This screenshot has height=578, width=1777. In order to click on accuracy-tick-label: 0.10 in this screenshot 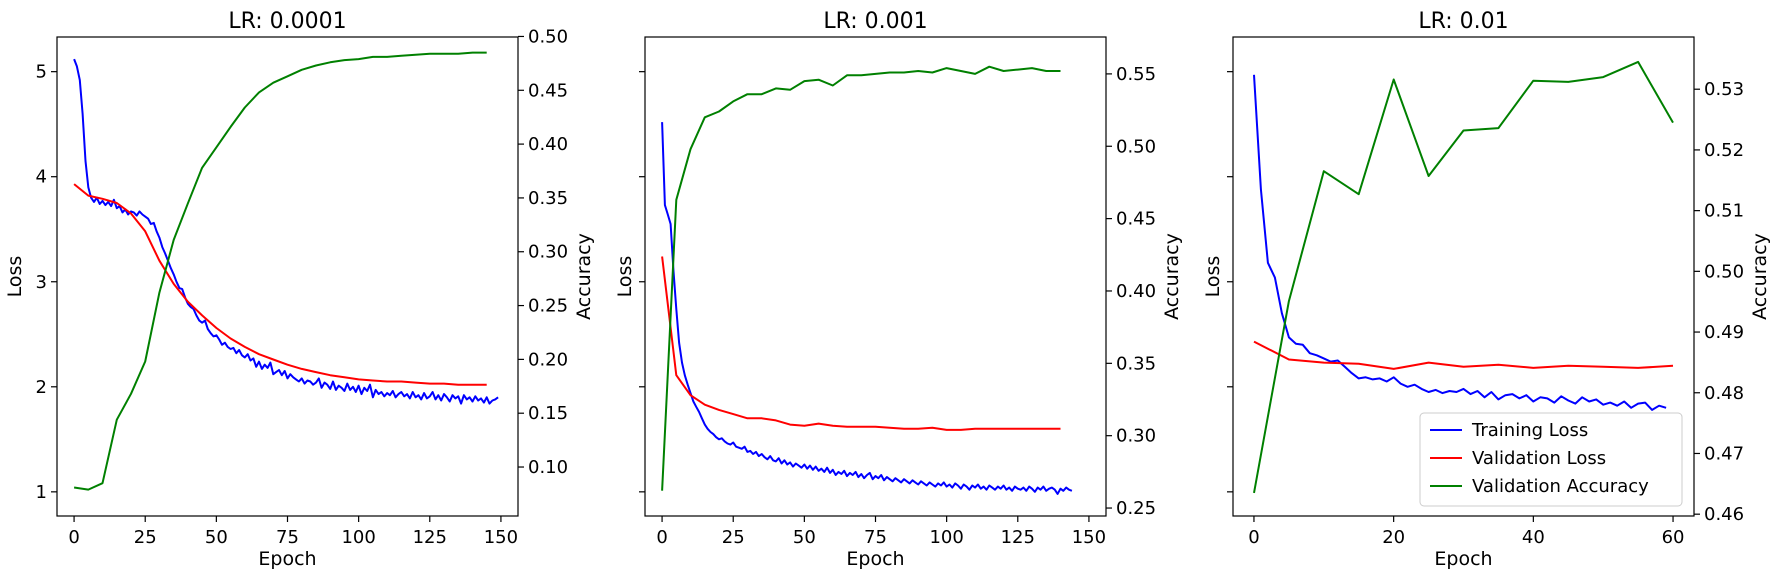, I will do `click(548, 467)`.